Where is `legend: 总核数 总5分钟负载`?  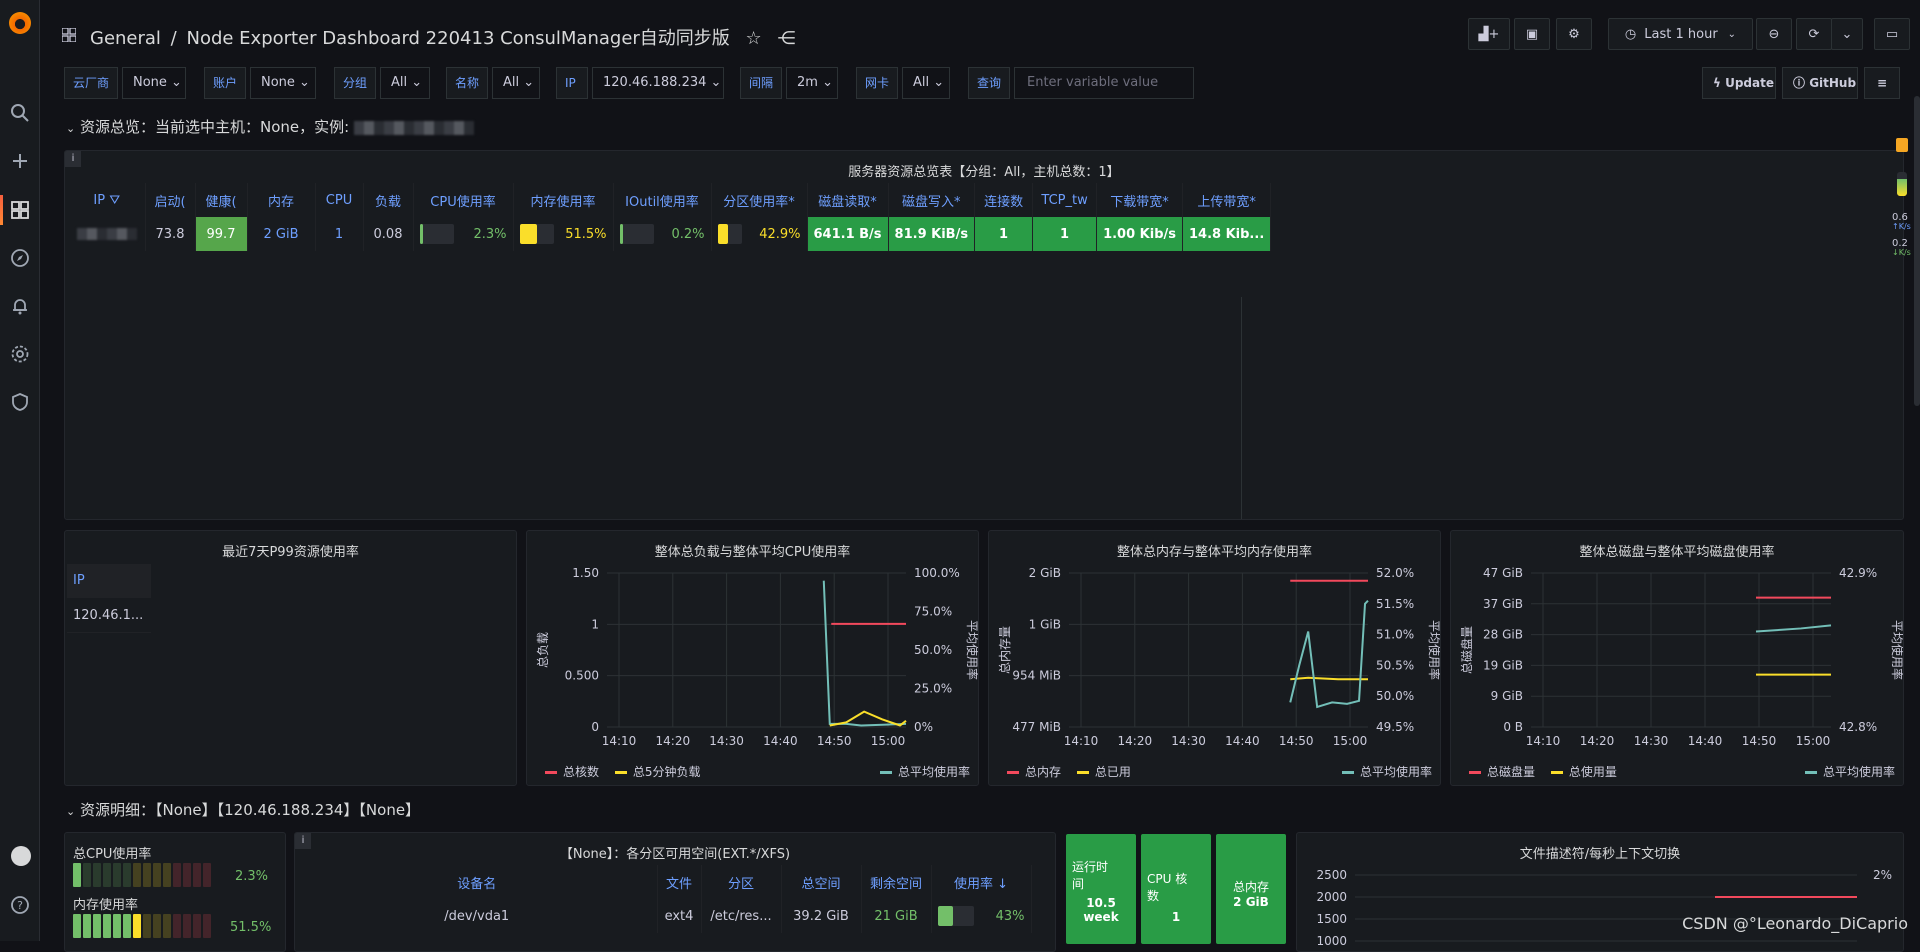
legend: 总核数 总5分钟负载 is located at coordinates (622, 771).